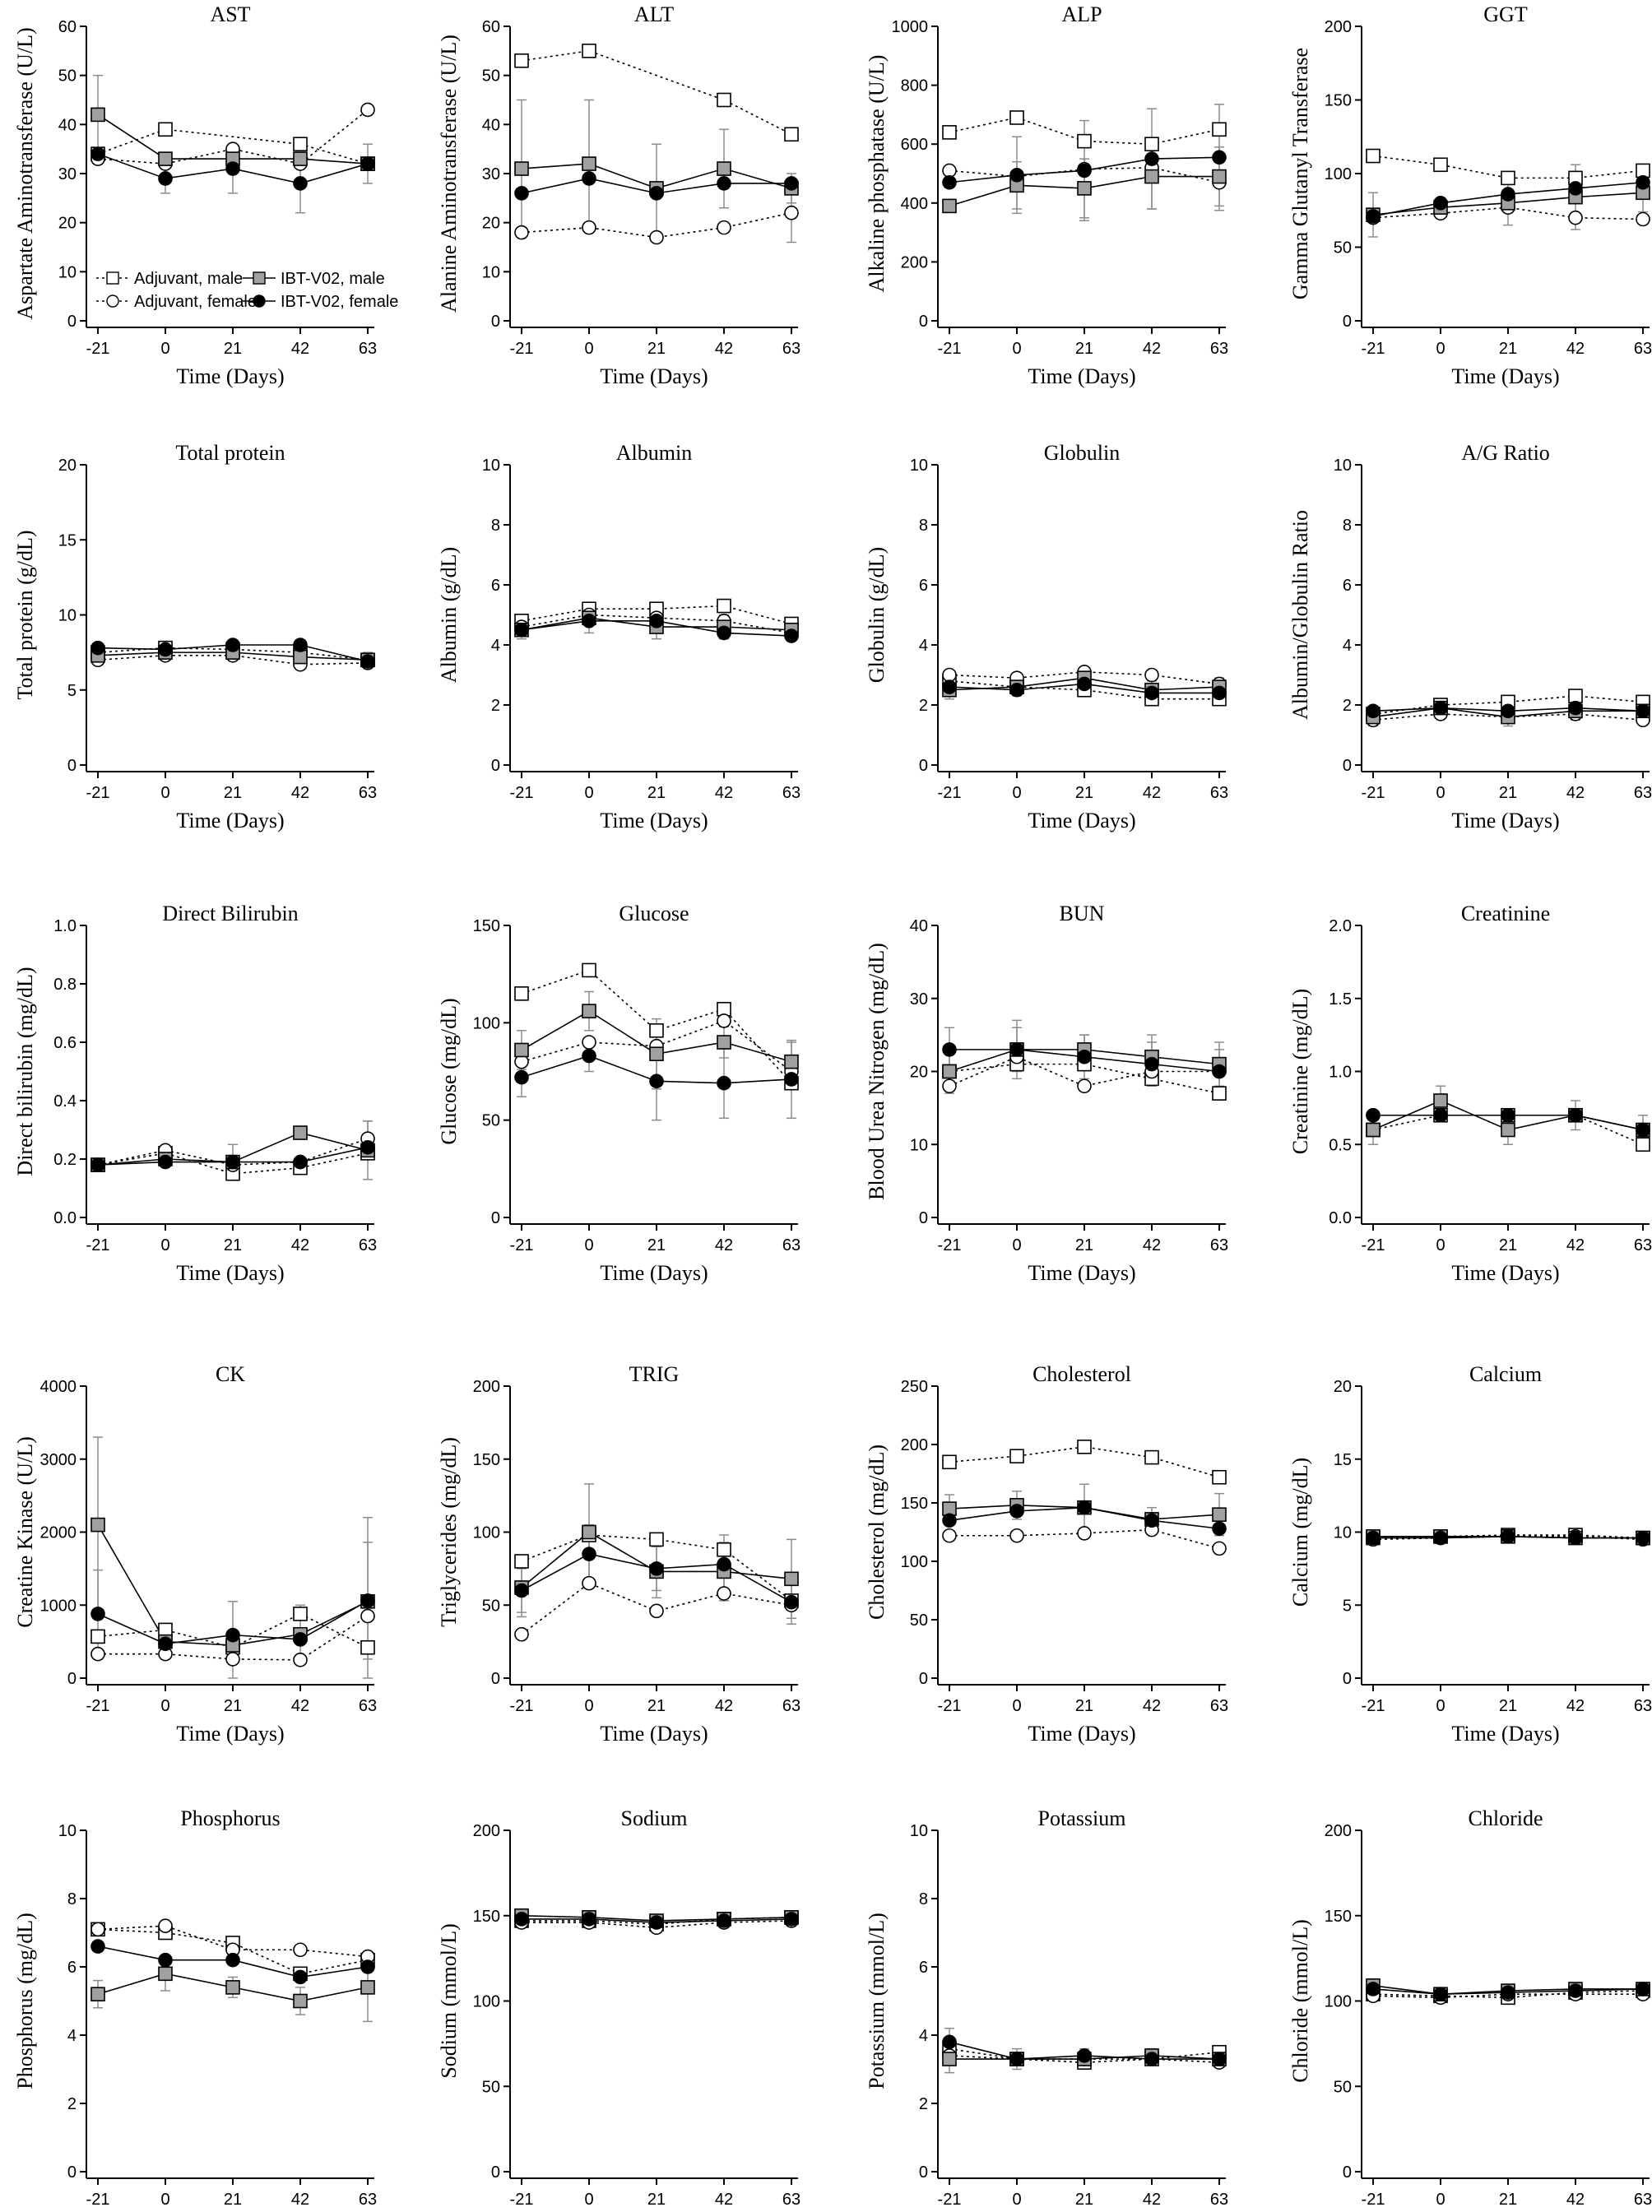 The image size is (1652, 2212). I want to click on series-line-am, so click(656, 615).